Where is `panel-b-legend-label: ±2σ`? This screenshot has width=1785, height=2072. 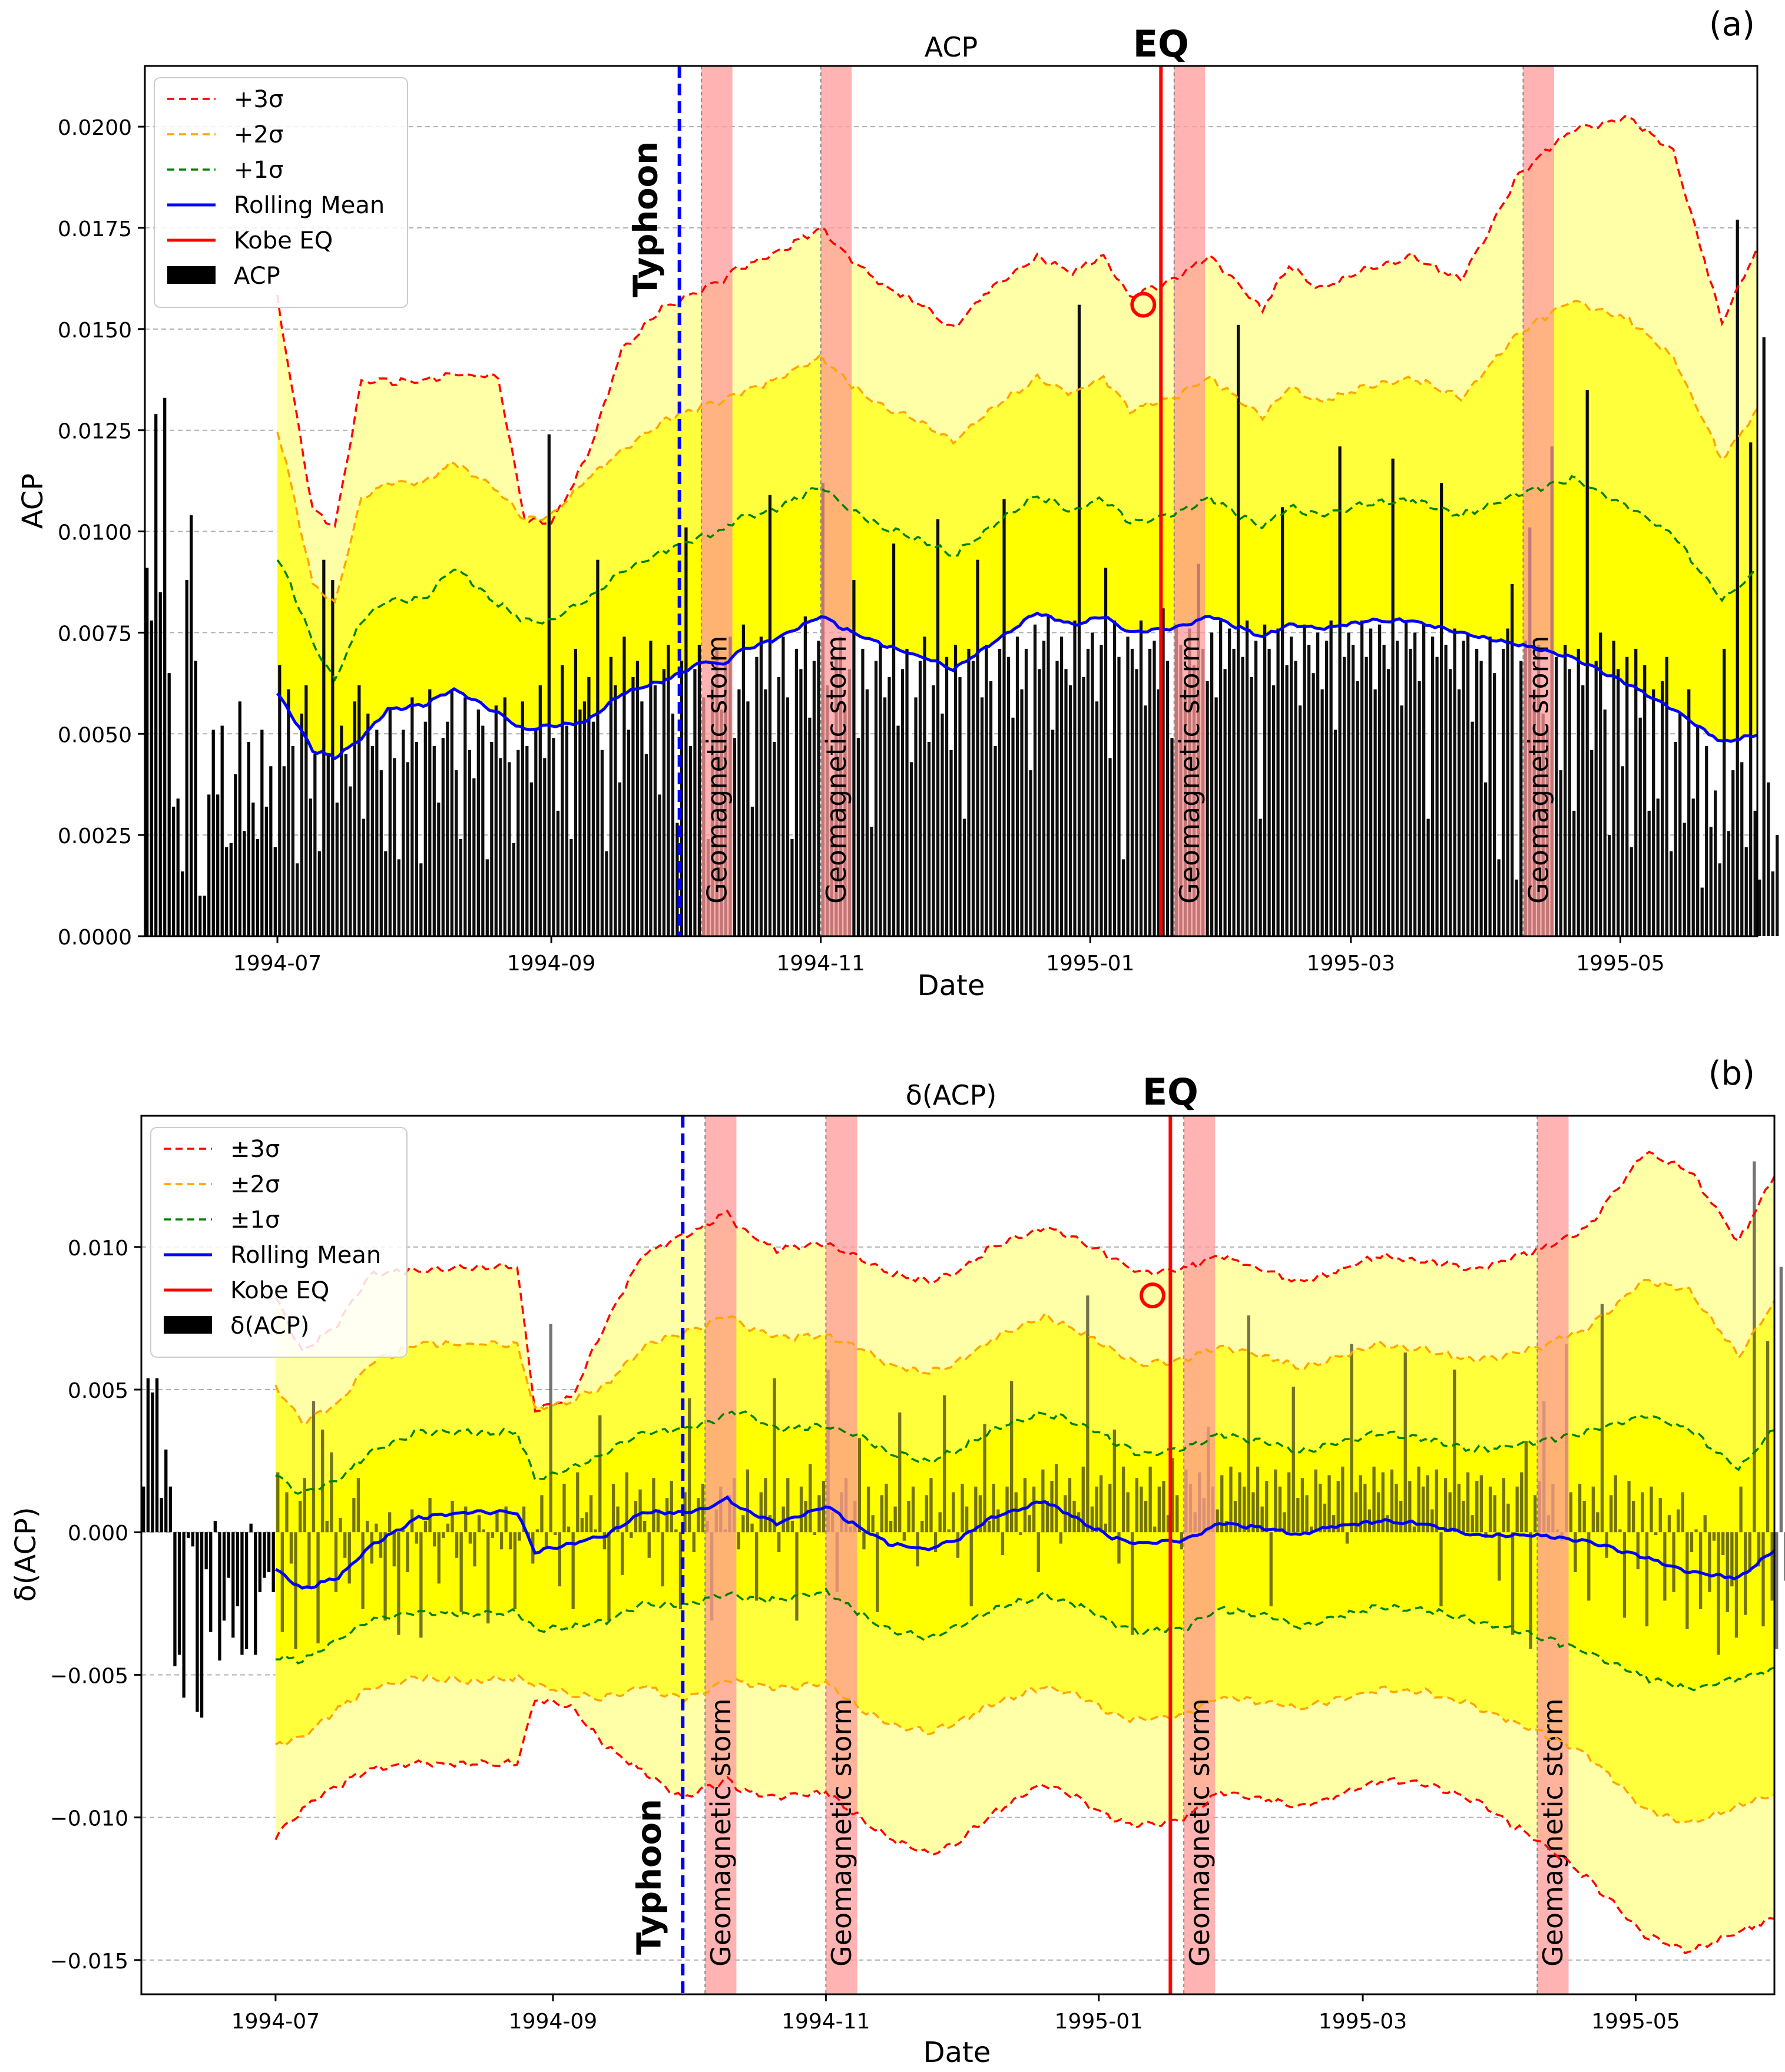
panel-b-legend-label: ±2σ is located at coordinates (255, 1185).